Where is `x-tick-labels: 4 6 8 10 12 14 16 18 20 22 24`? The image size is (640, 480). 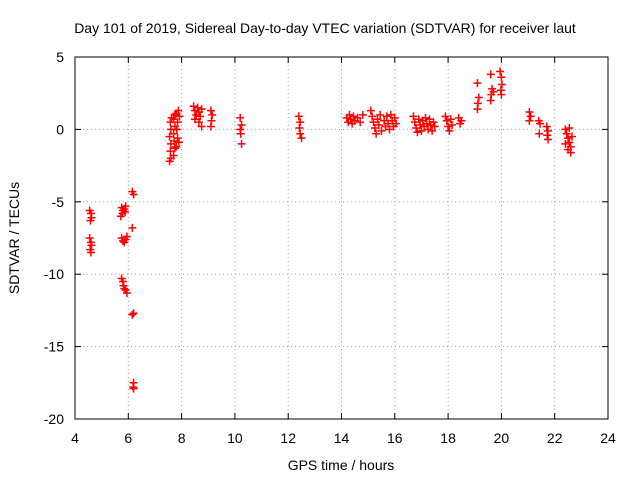
x-tick-labels: 4 6 8 10 12 14 16 18 20 22 24 is located at coordinates (343, 438).